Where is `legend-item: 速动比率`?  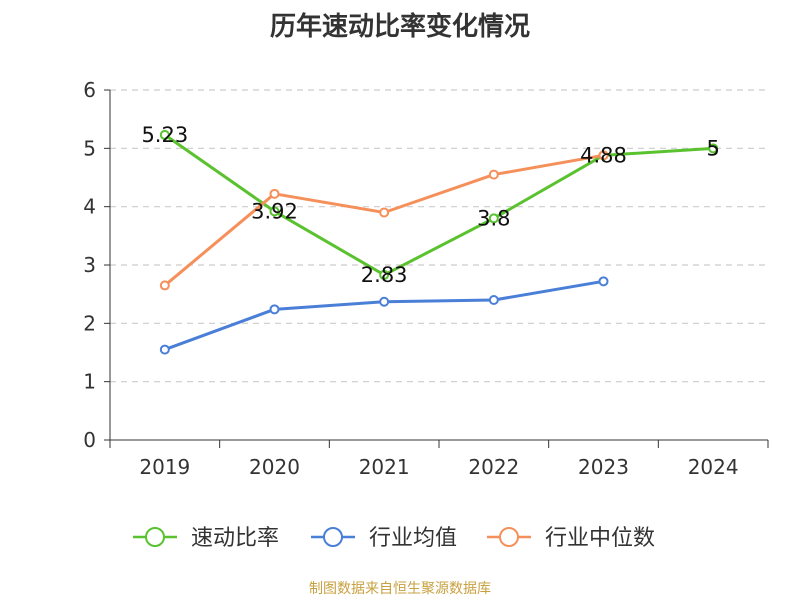
legend-item: 速动比率 is located at coordinates (206, 538).